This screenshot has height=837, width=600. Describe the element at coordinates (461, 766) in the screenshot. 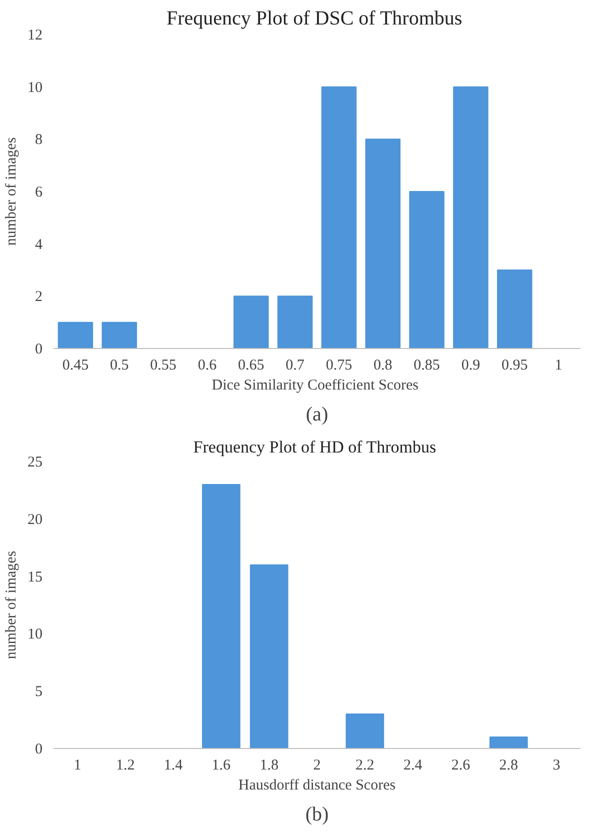

I see `x-tick-label: 2.6` at that location.